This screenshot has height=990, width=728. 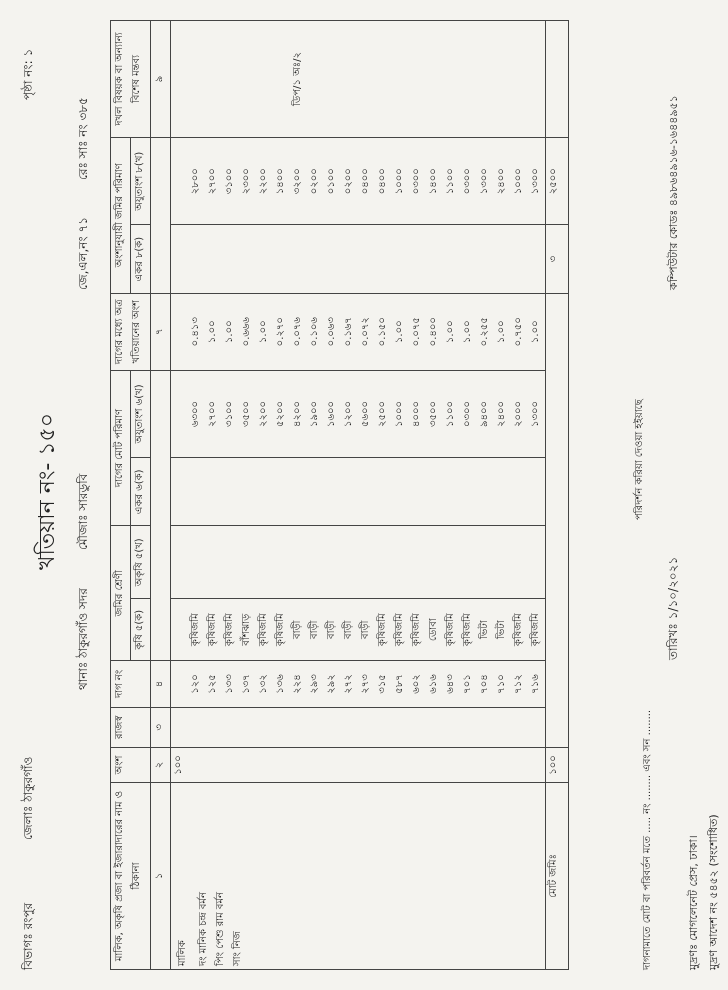 I want to click on total-area: ১৯০০, so click(x=315, y=414).